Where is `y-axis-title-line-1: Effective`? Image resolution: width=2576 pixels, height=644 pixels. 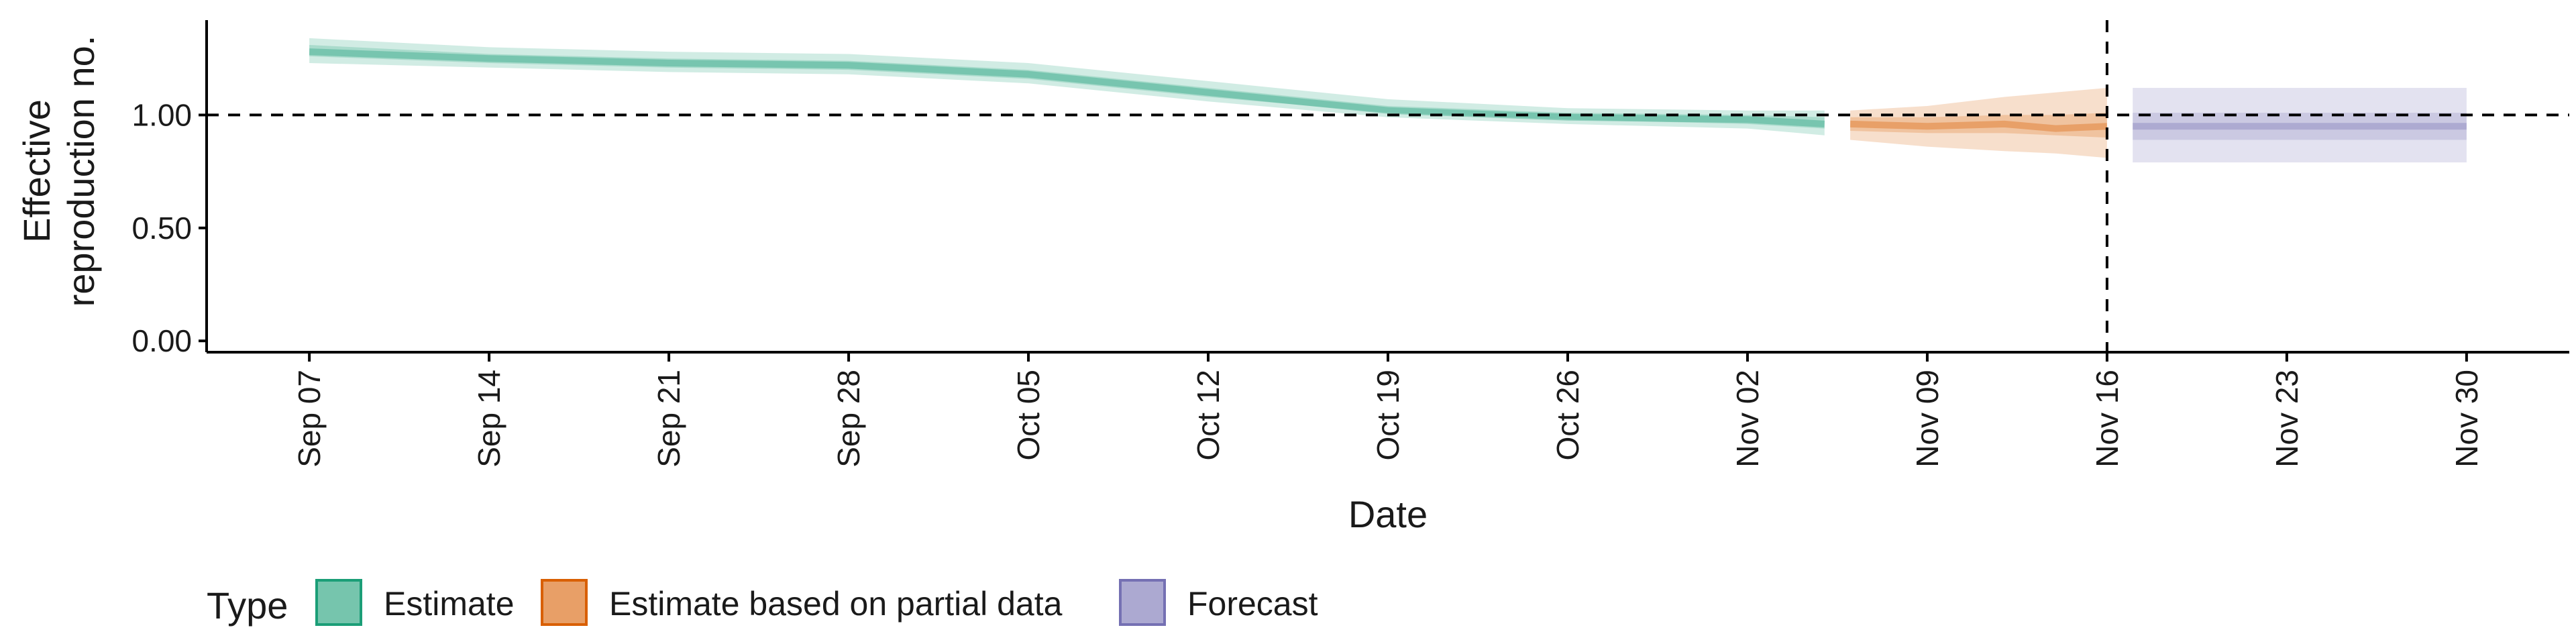
y-axis-title-line-1: Effective is located at coordinates (36, 171).